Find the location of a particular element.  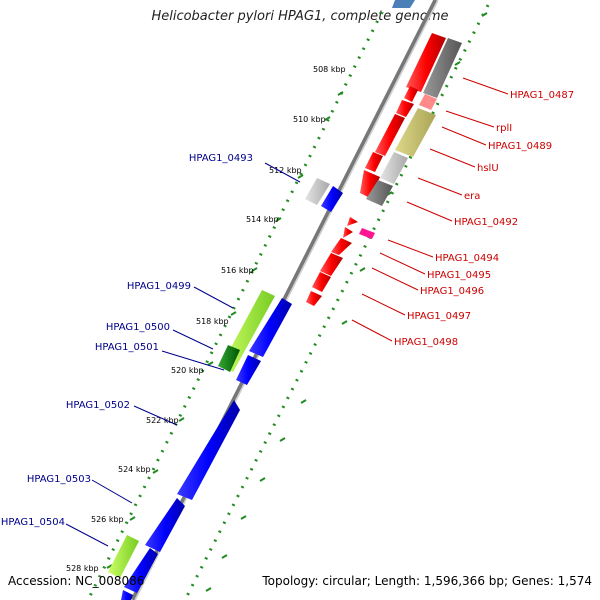

gene-partial-bottom is located at coordinates (127, 595).